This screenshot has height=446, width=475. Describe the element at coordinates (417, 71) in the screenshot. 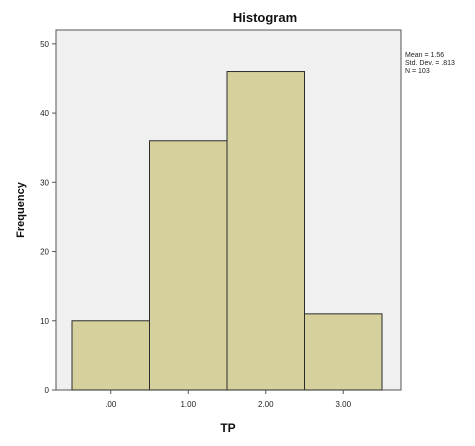

I see `stat-n: N = 103` at that location.